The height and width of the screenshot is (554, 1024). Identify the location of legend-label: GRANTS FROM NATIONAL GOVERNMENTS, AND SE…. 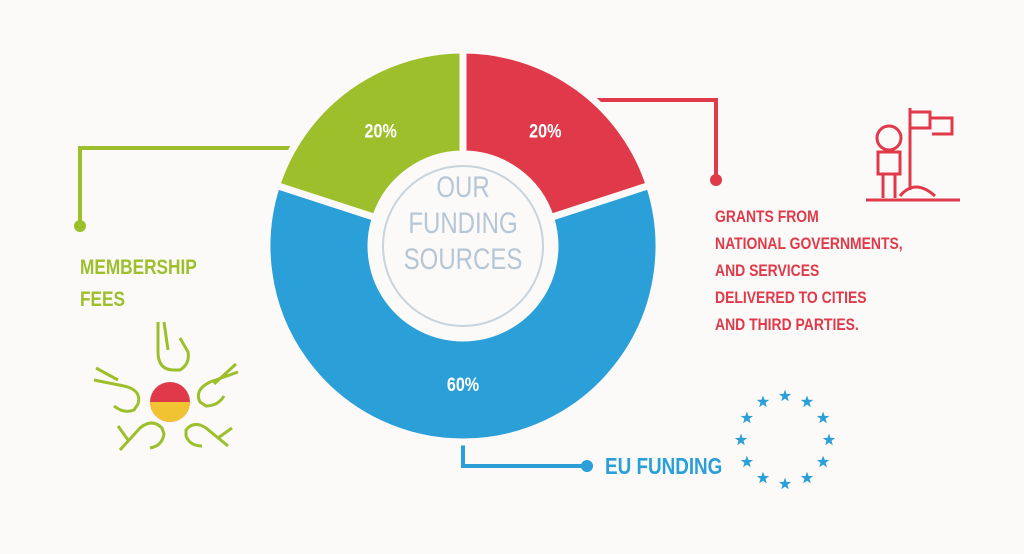
(809, 270).